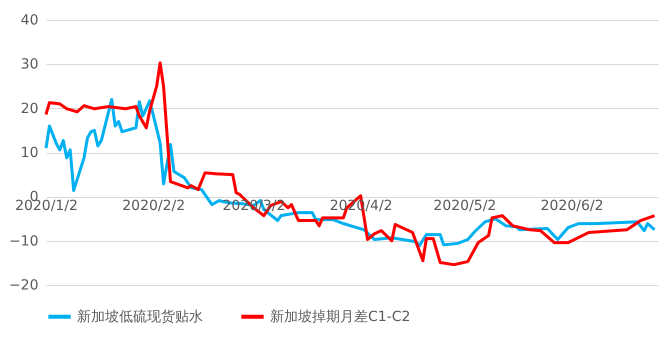 This screenshot has width=672, height=350. What do you see at coordinates (154, 206) in the screenshot?
I see `x-tick-label: 2020/2/2` at bounding box center [154, 206].